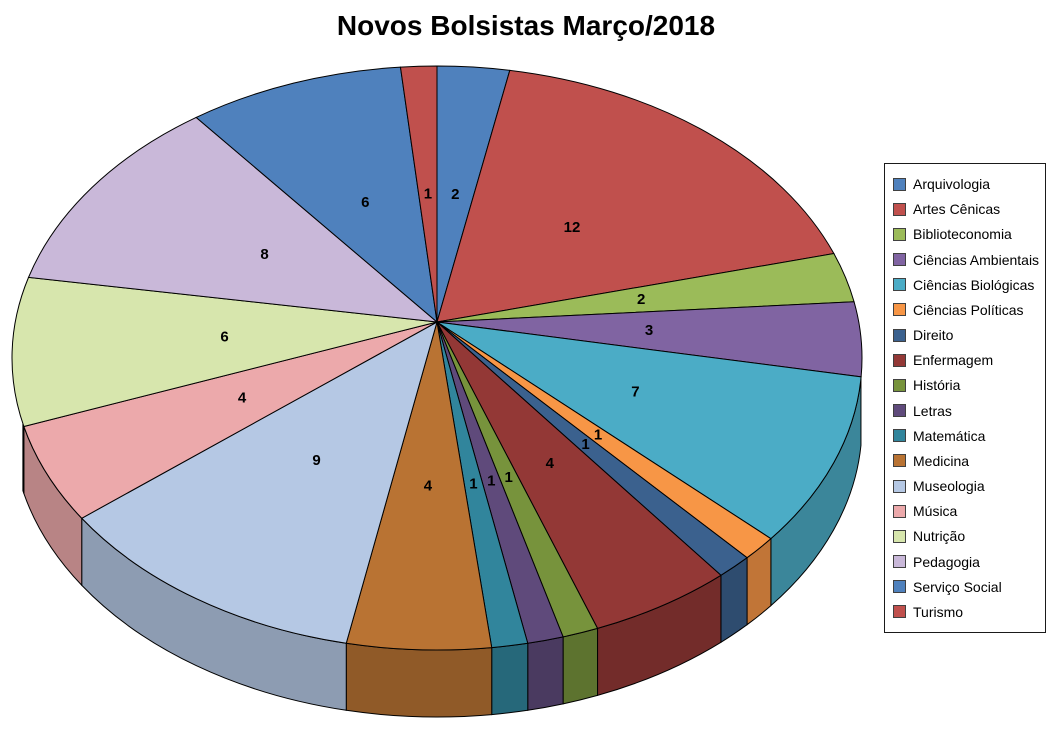 This screenshot has width=1052, height=740. Describe the element at coordinates (969, 511) in the screenshot. I see `legend-item: Música` at that location.